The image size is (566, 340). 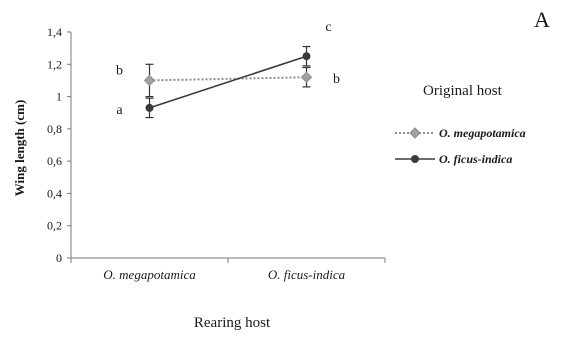 I want to click on x-axis-title: Rearing host, so click(x=232, y=323).